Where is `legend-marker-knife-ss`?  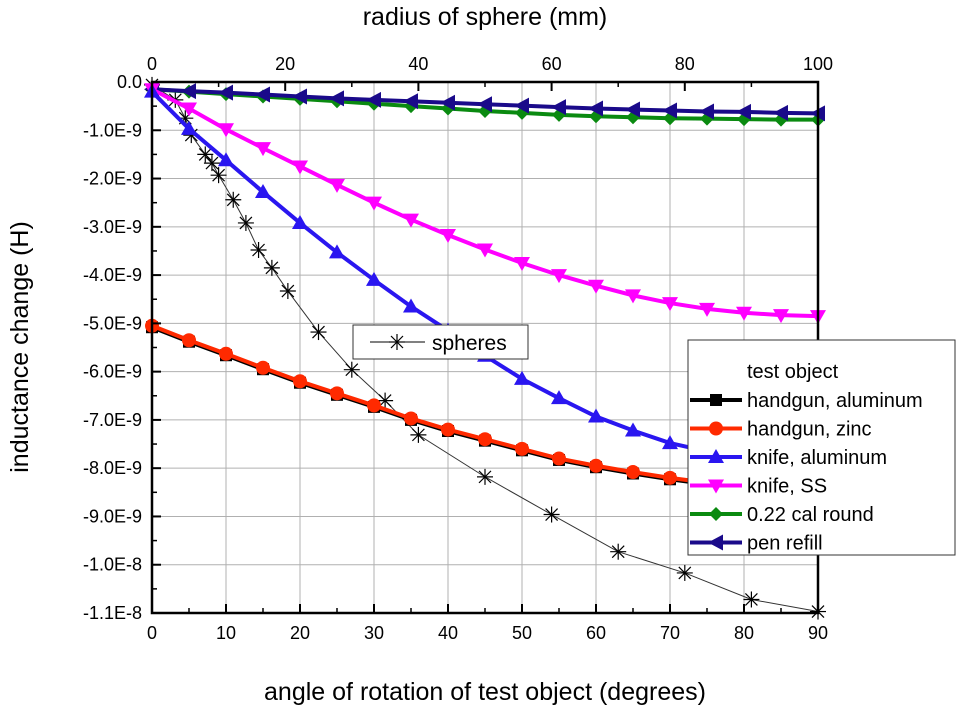 legend-marker-knife-ss is located at coordinates (716, 486).